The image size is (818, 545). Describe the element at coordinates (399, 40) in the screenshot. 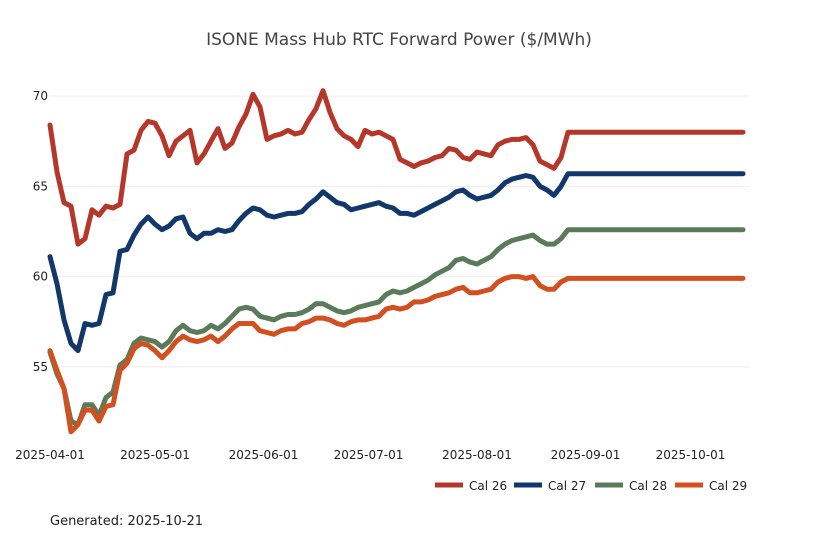

I see `chart-title: ISONE Mass Hub RTC Forward Power ($/MWh)` at that location.